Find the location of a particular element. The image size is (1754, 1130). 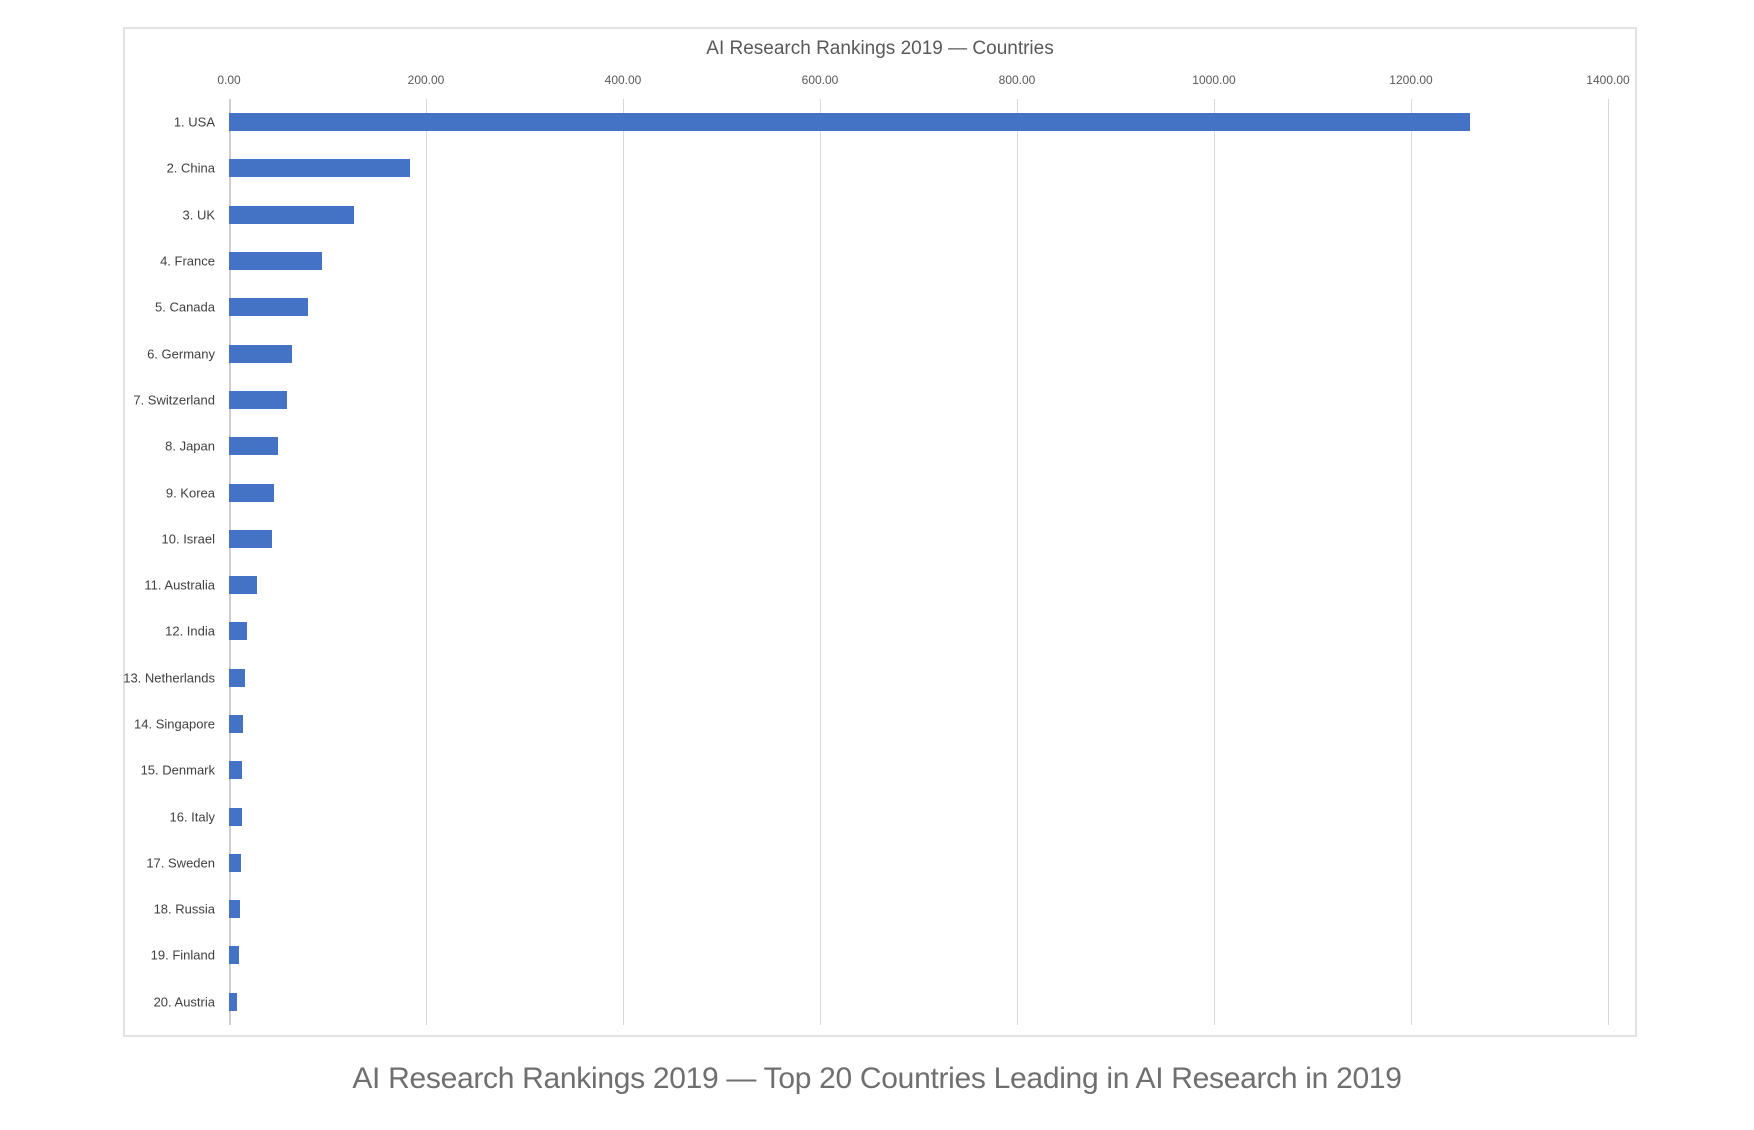

bar-row: 20. Austria is located at coordinates (881, 1002).